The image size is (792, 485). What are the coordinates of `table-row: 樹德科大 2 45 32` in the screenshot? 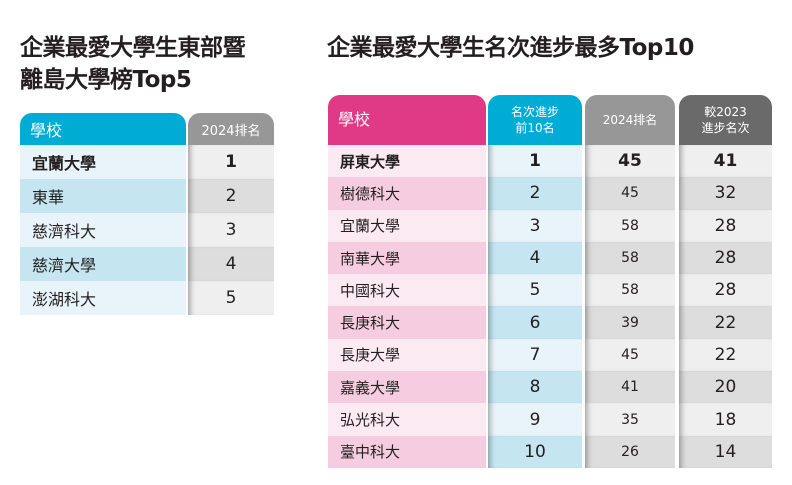 It's located at (550, 193).